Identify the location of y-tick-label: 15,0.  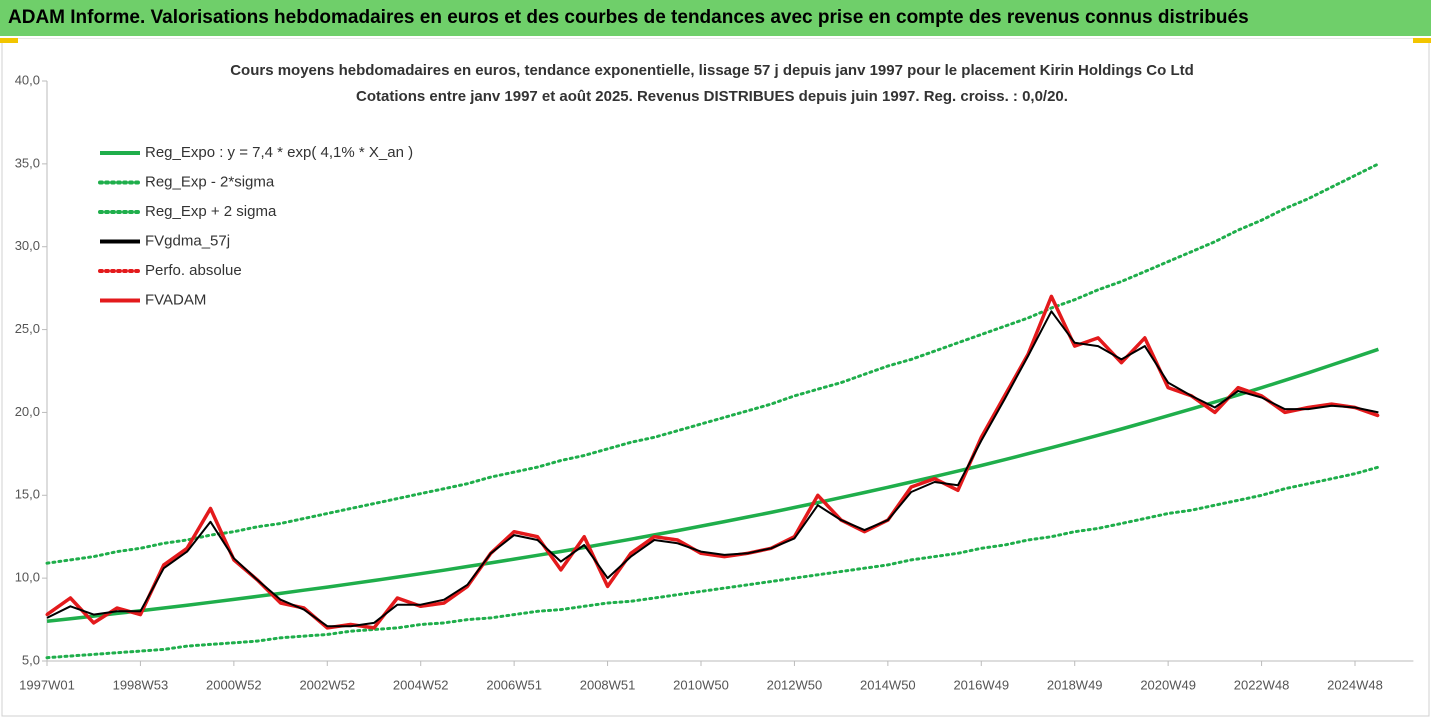
(27, 494).